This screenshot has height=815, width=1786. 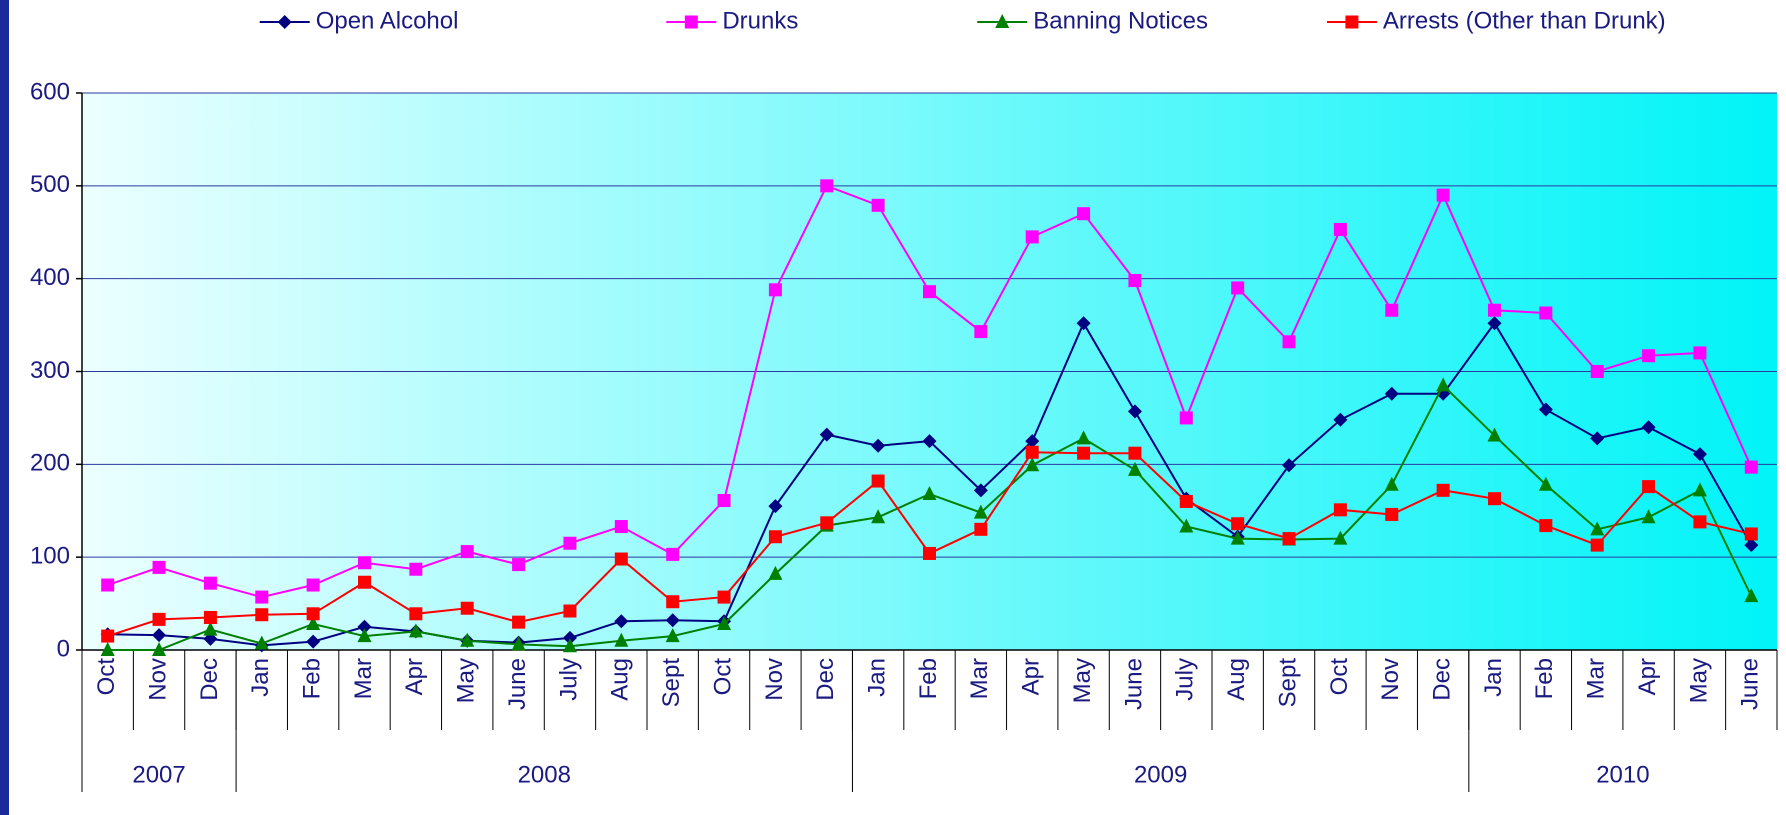 I want to click on legend-label: Banning Notices, so click(x=1120, y=20).